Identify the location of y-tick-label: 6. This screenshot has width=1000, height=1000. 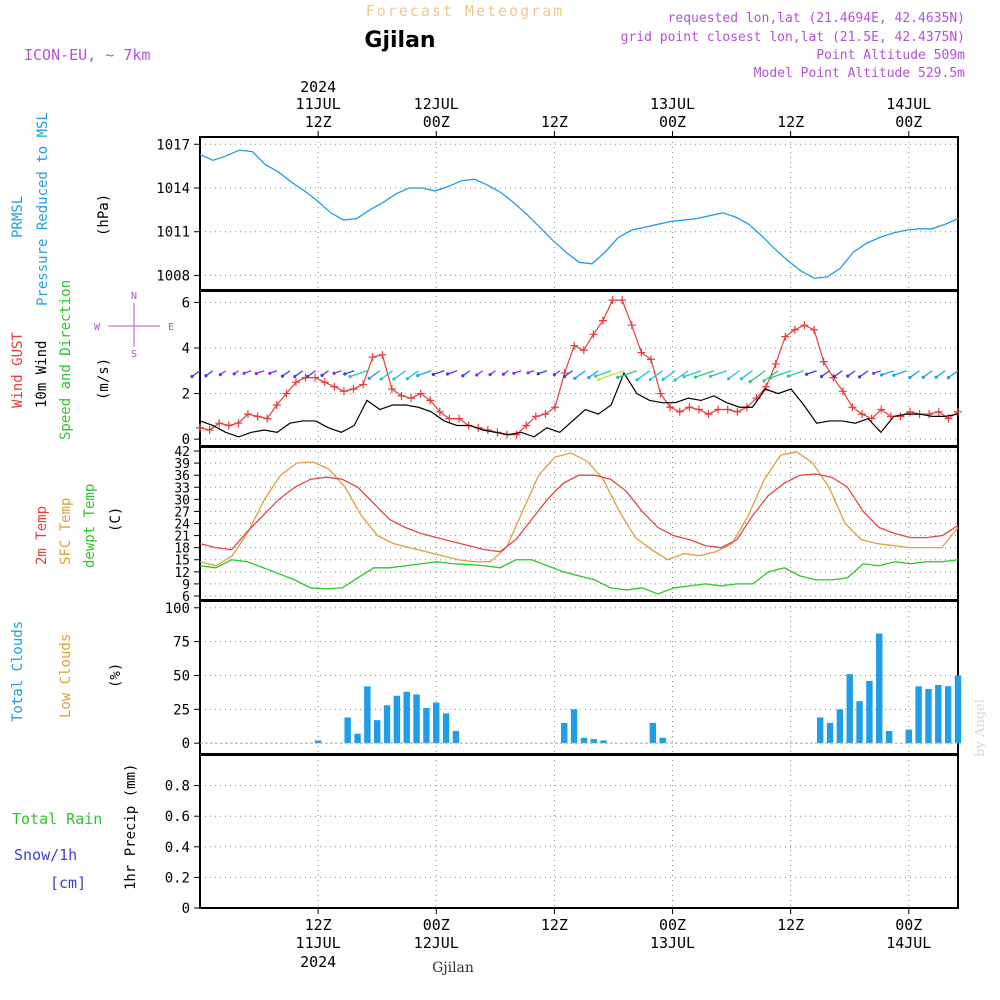
(186, 597).